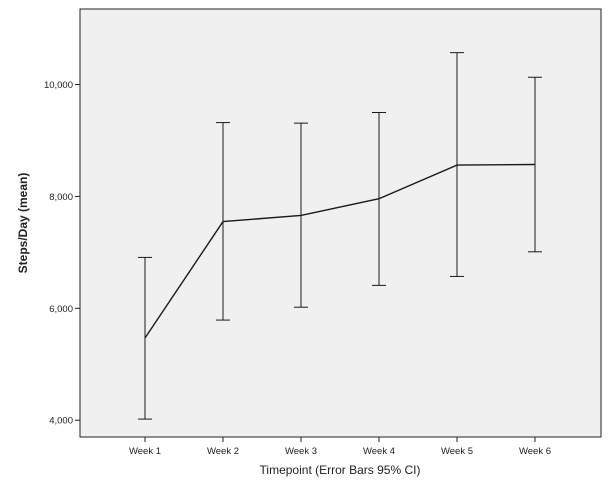  Describe the element at coordinates (223, 451) in the screenshot. I see `x-tick-label: Week 2` at that location.